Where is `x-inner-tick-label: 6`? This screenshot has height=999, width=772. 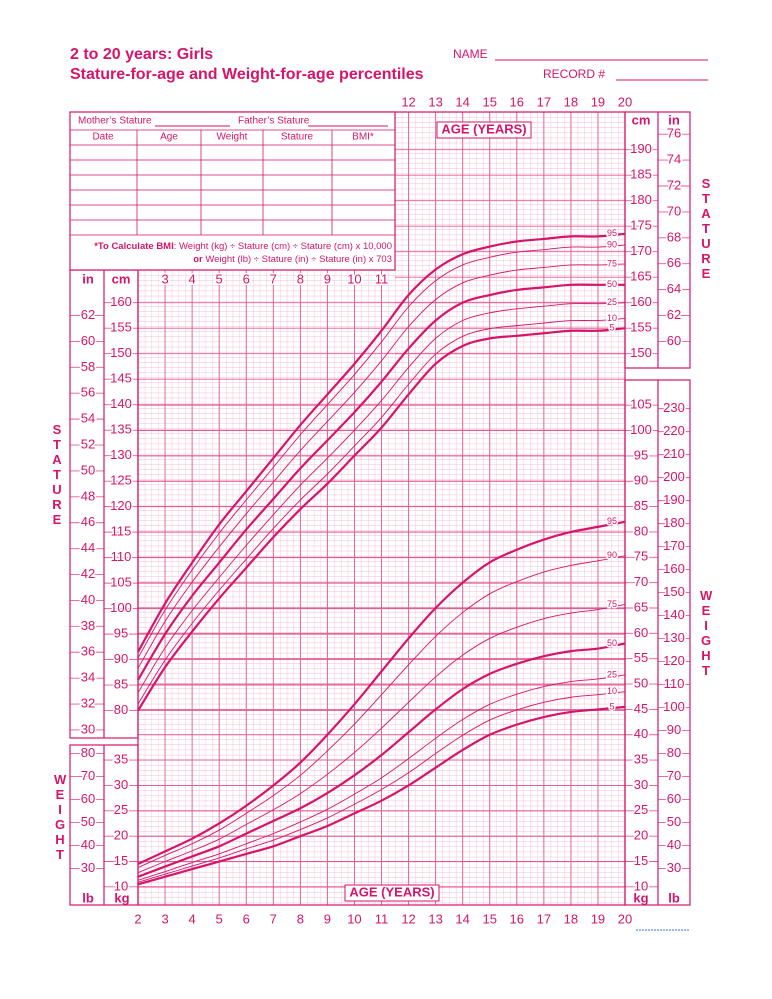
x-inner-tick-label: 6 is located at coordinates (246, 278).